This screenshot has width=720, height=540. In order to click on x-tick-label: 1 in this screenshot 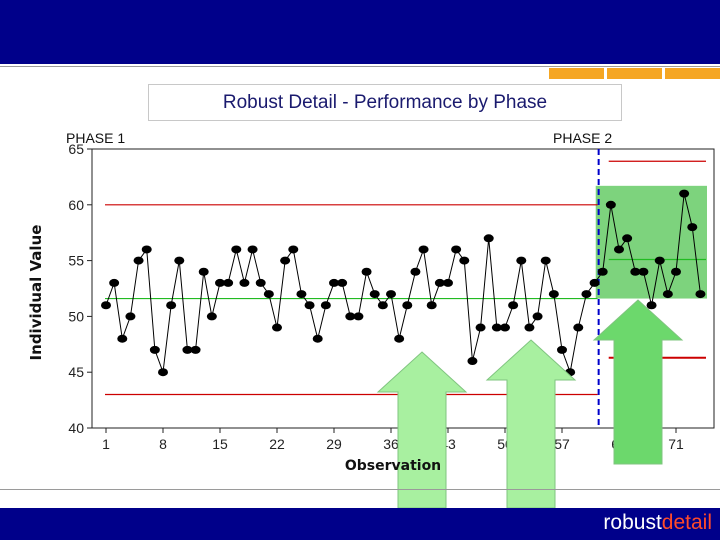, I will do `click(106, 444)`.